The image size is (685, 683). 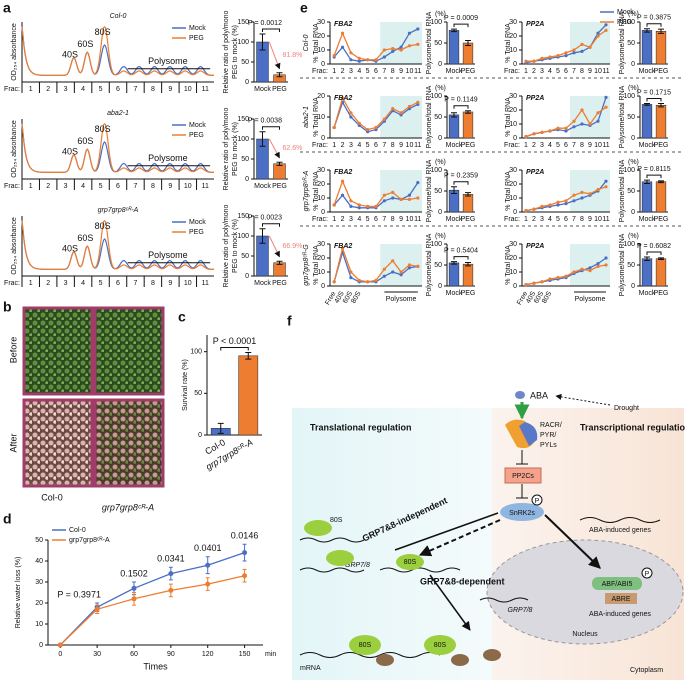 I want to click on receptor-label: PYR/, so click(x=548, y=435).